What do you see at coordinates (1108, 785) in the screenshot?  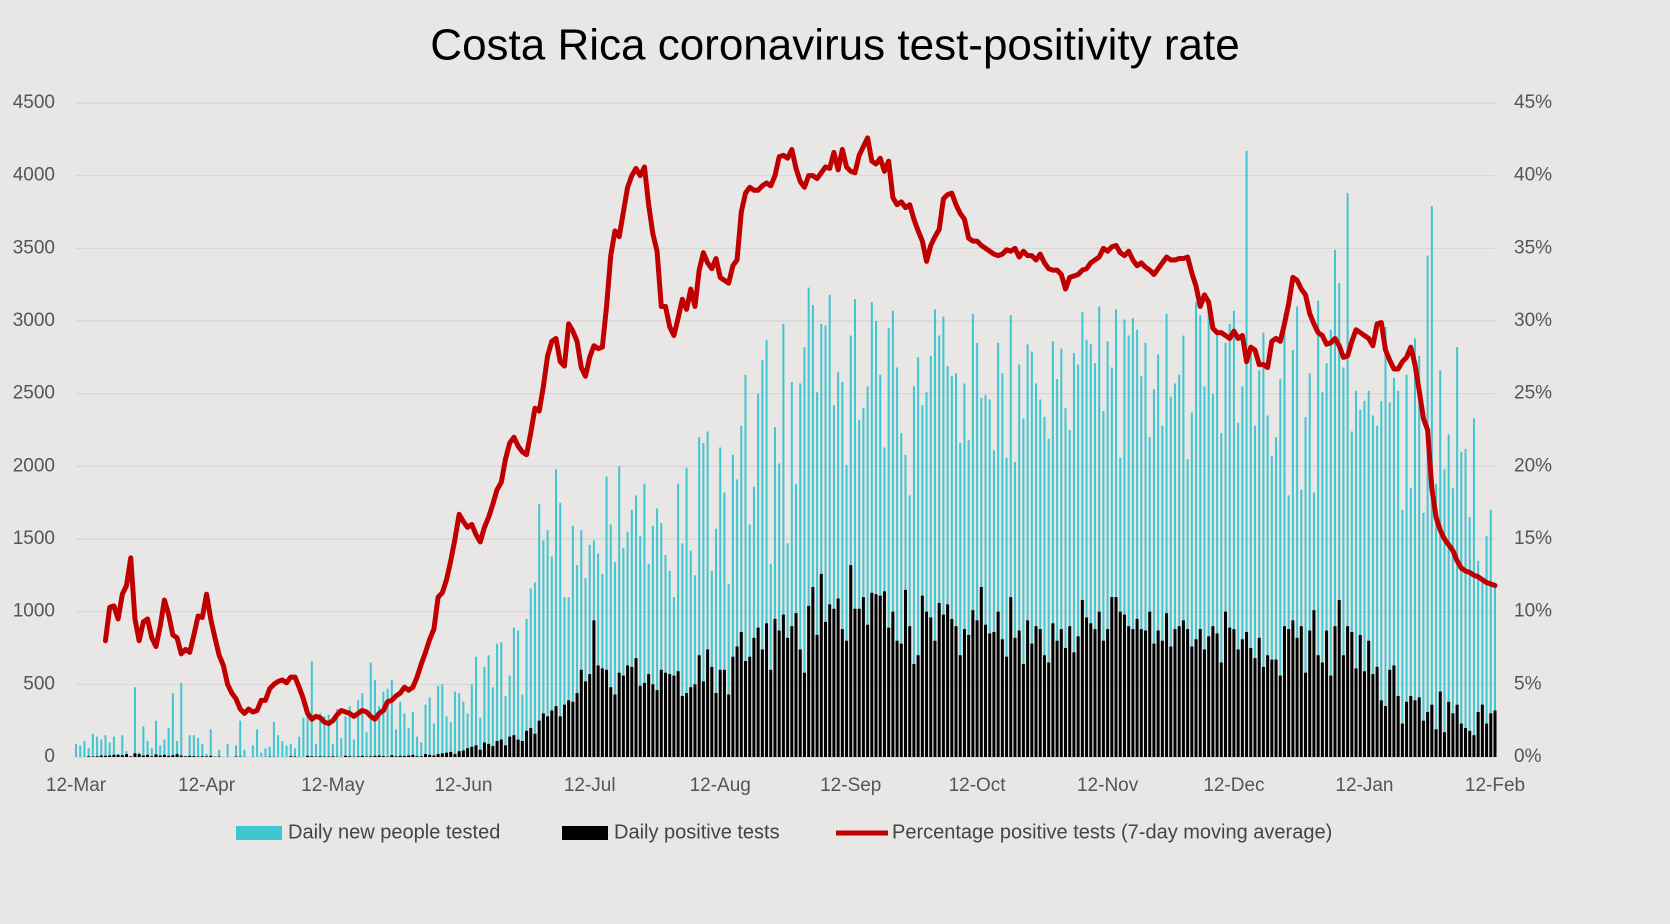 I see `x-tick-label: 12-Nov` at bounding box center [1108, 785].